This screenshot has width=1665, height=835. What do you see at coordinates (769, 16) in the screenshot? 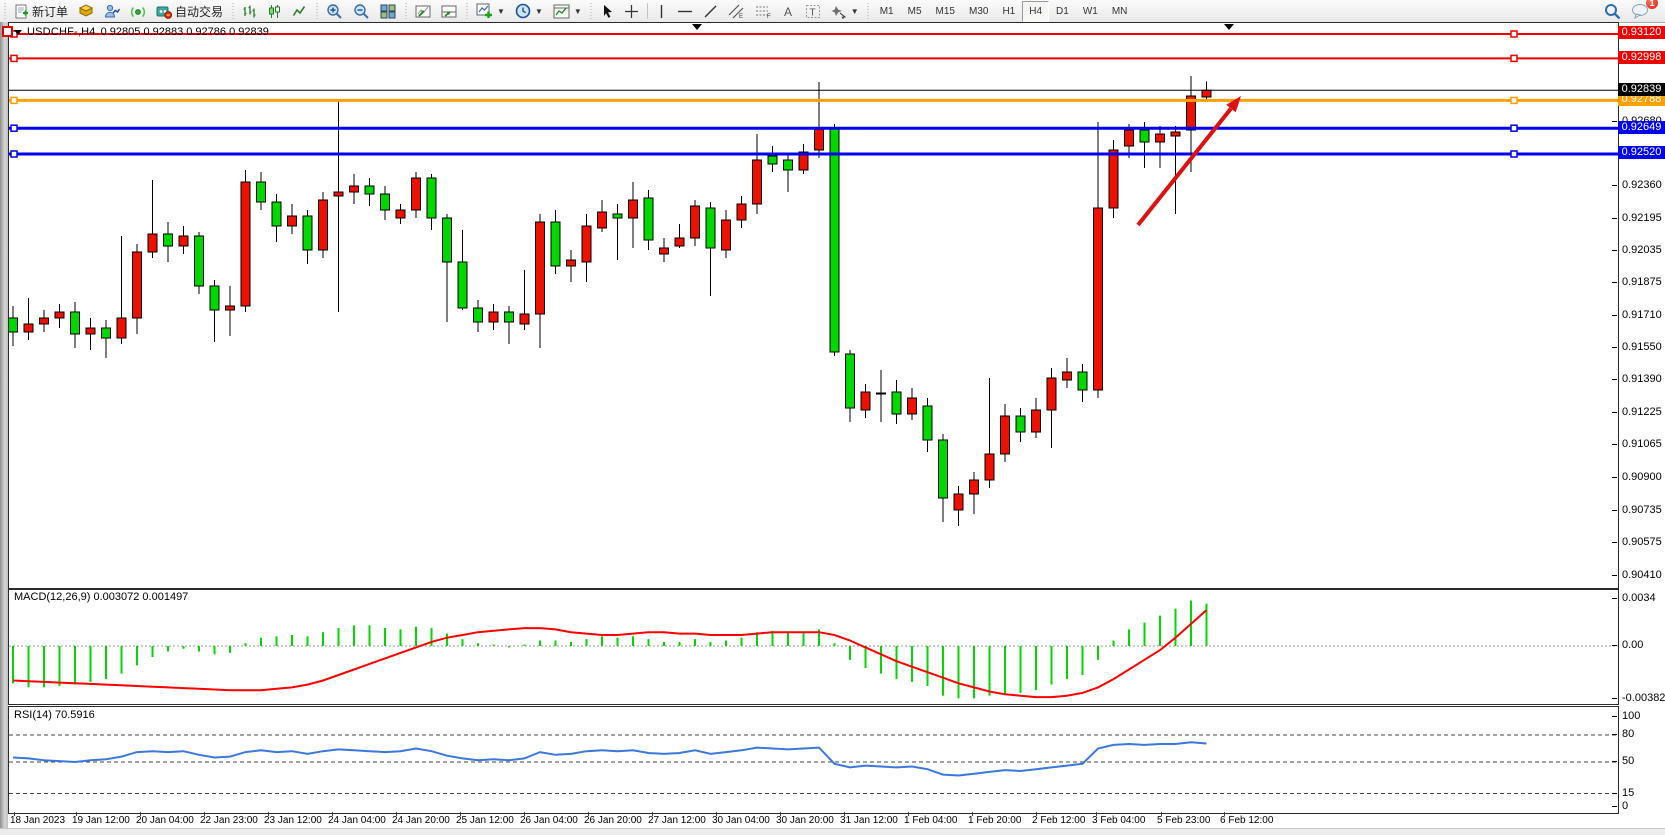
I see `svg-text: F` at bounding box center [769, 16].